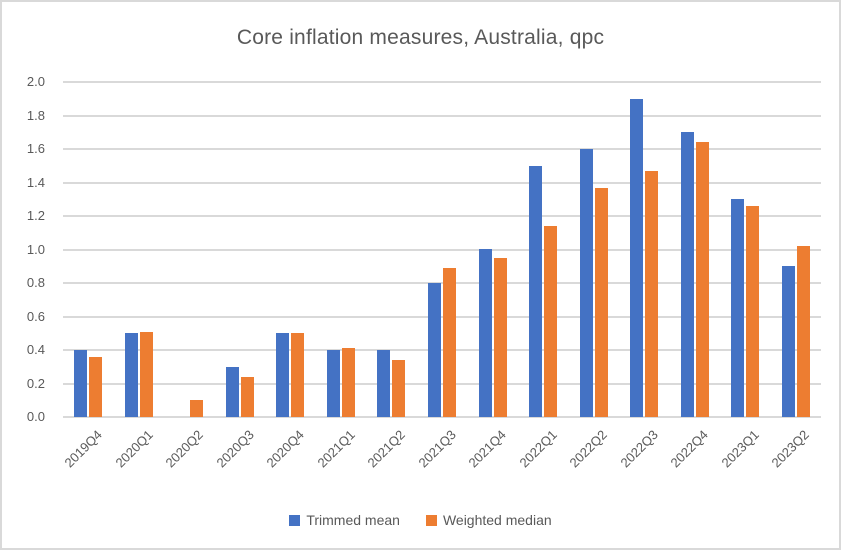 Image resolution: width=841 pixels, height=550 pixels. Describe the element at coordinates (146, 374) in the screenshot. I see `bar-weighted-median-2020q1` at that location.